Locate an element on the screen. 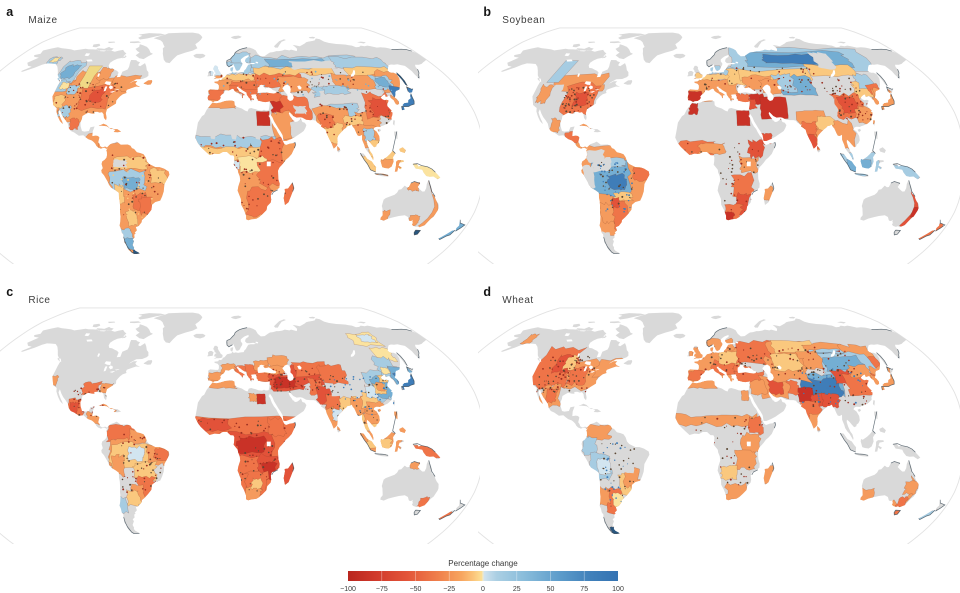  svg-text: −75 is located at coordinates (382, 589).